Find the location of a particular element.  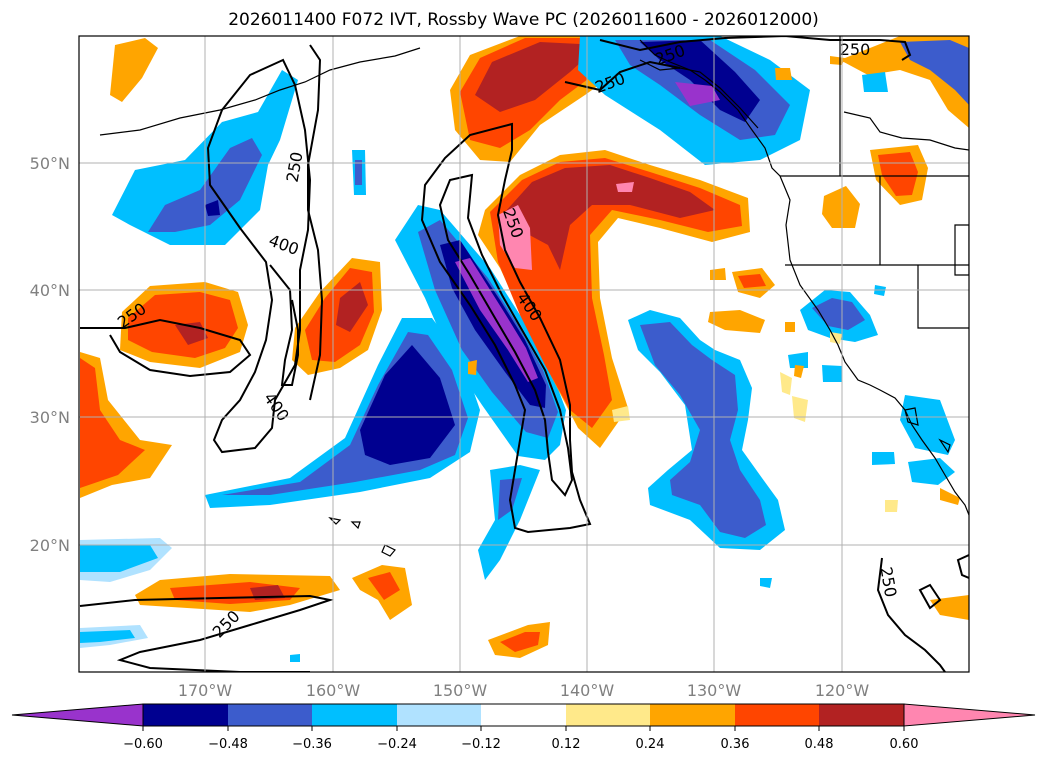

lon-label: 120°W is located at coordinates (842, 690).